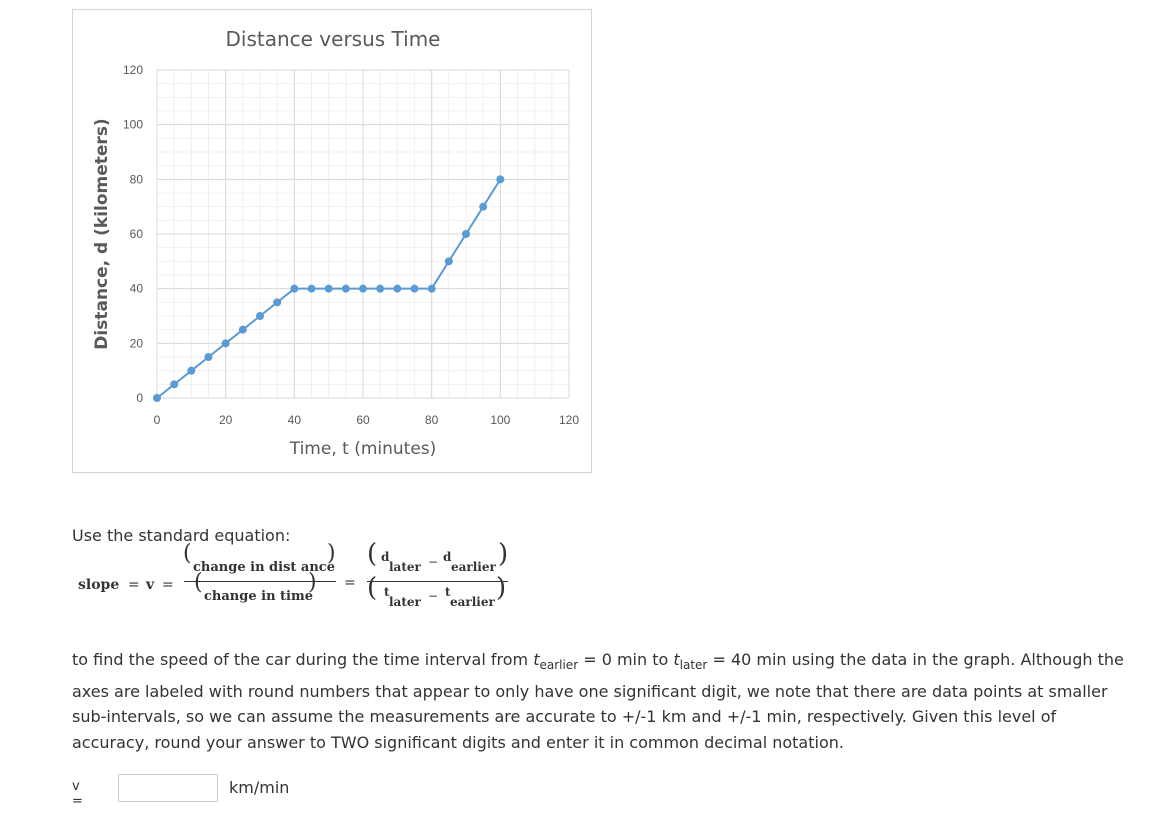 This screenshot has height=826, width=1168. Describe the element at coordinates (168, 585) in the screenshot. I see `equals-sign-2: =` at that location.